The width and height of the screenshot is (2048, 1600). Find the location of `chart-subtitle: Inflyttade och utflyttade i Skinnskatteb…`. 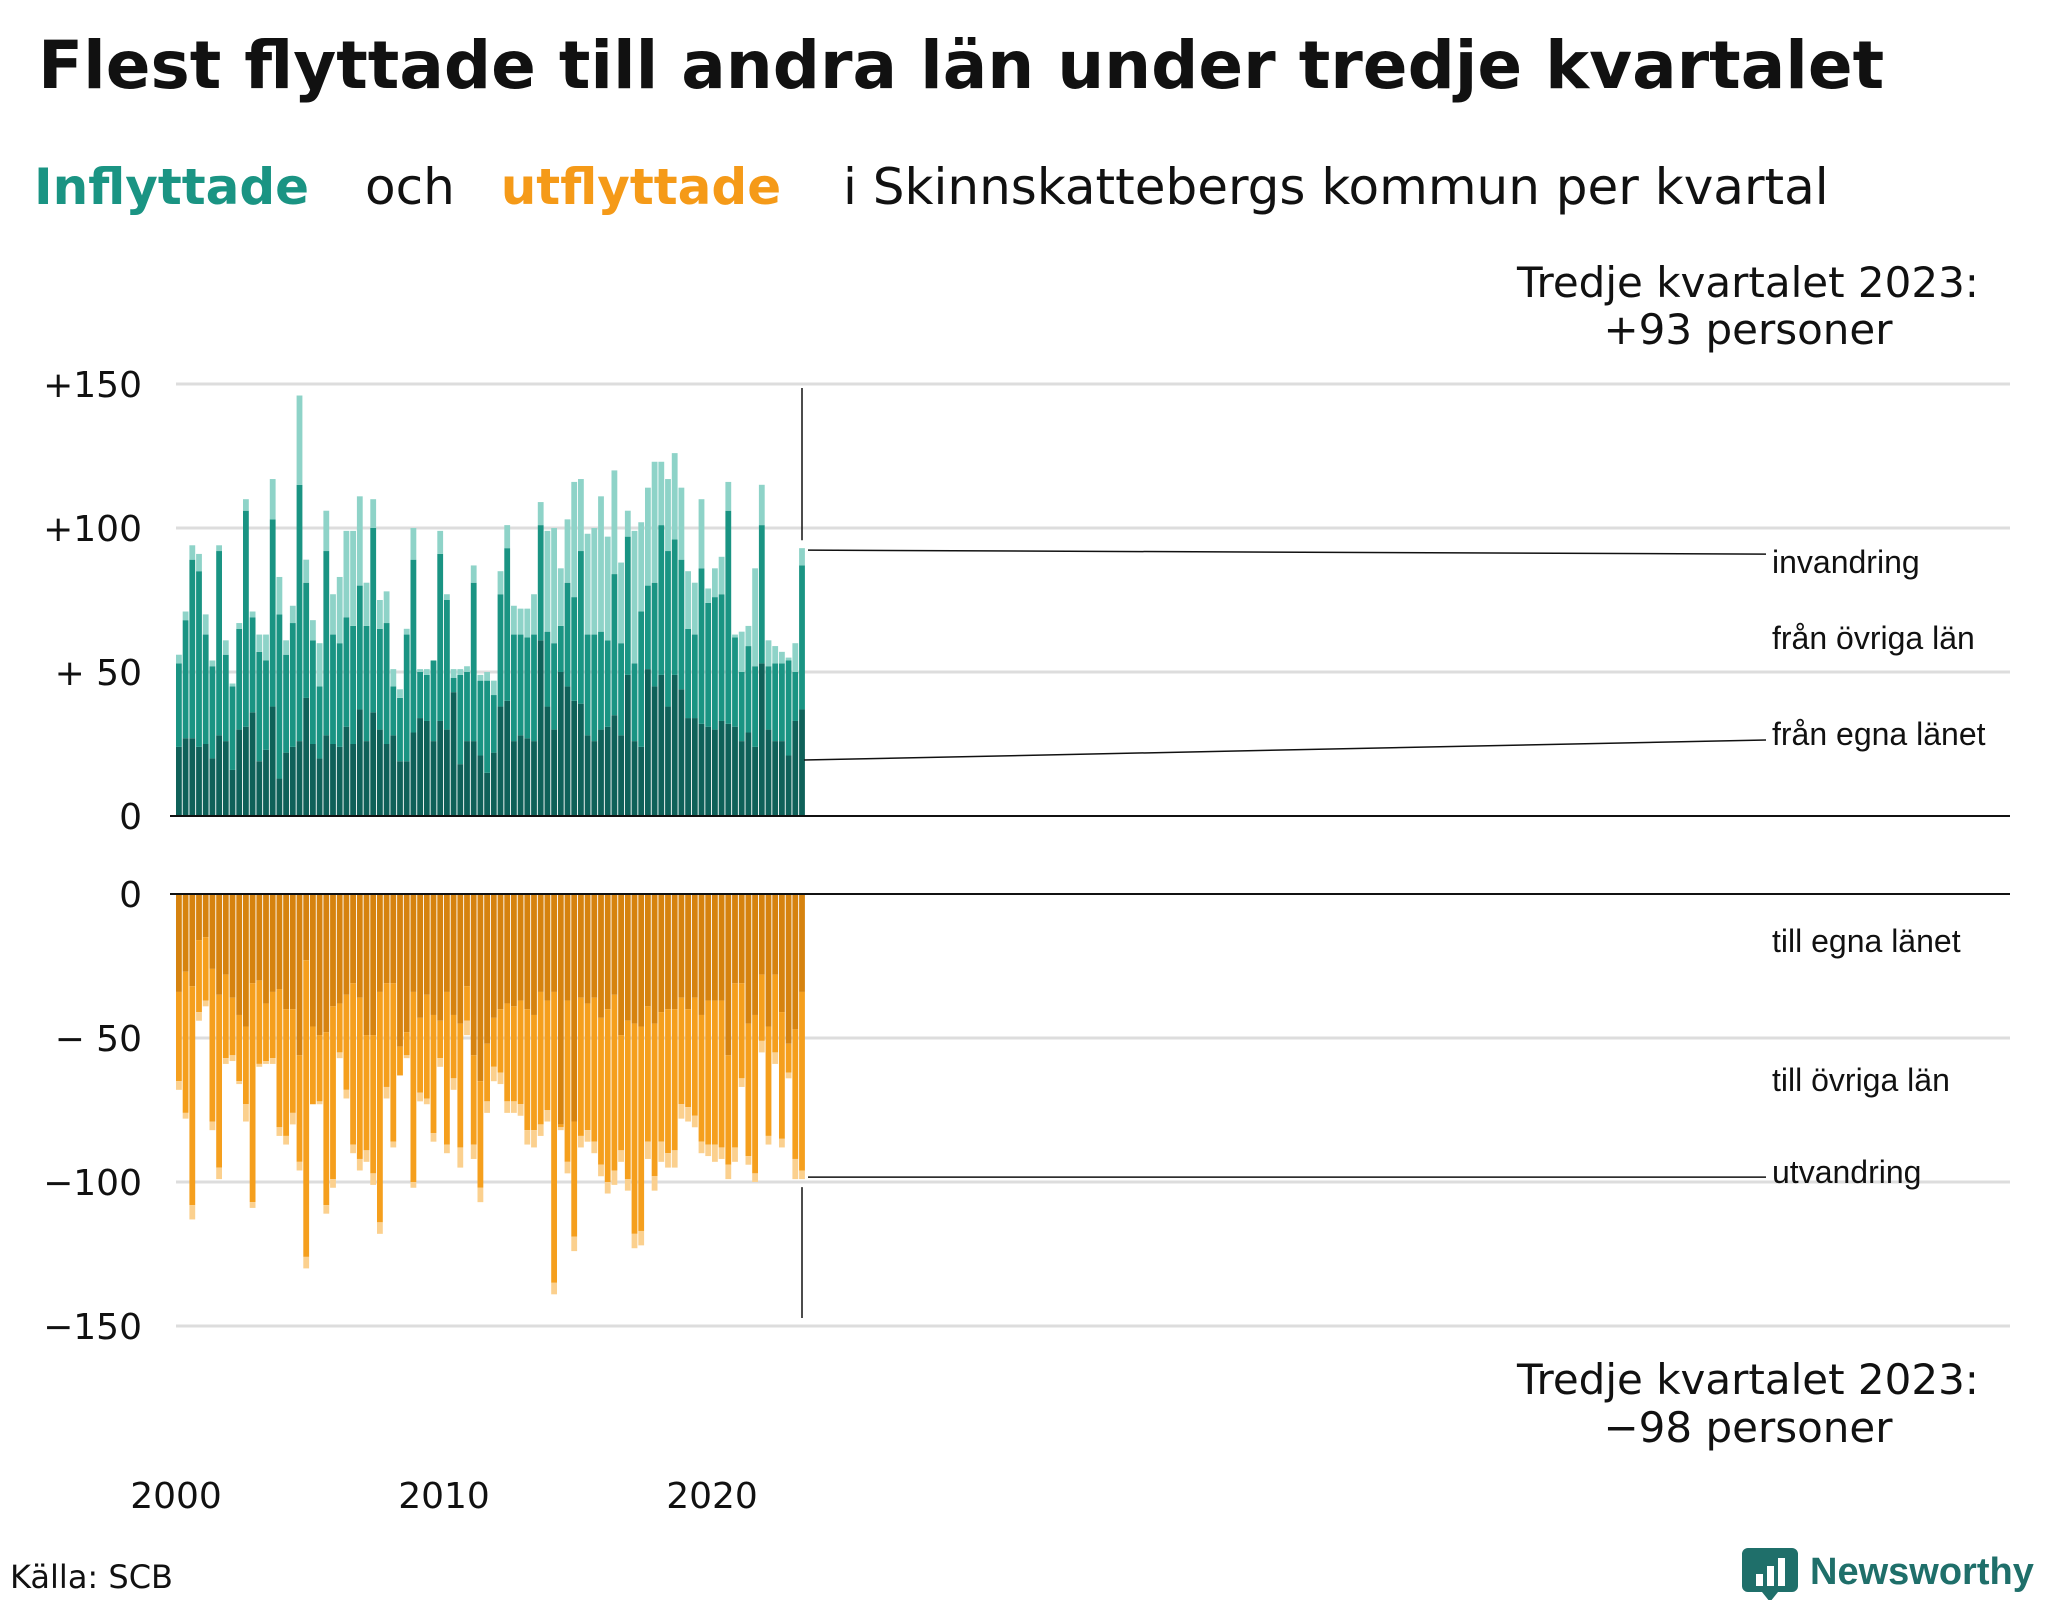

chart-subtitle: Inflyttade och utflyttade i Skinnskatteb… is located at coordinates (931, 187).